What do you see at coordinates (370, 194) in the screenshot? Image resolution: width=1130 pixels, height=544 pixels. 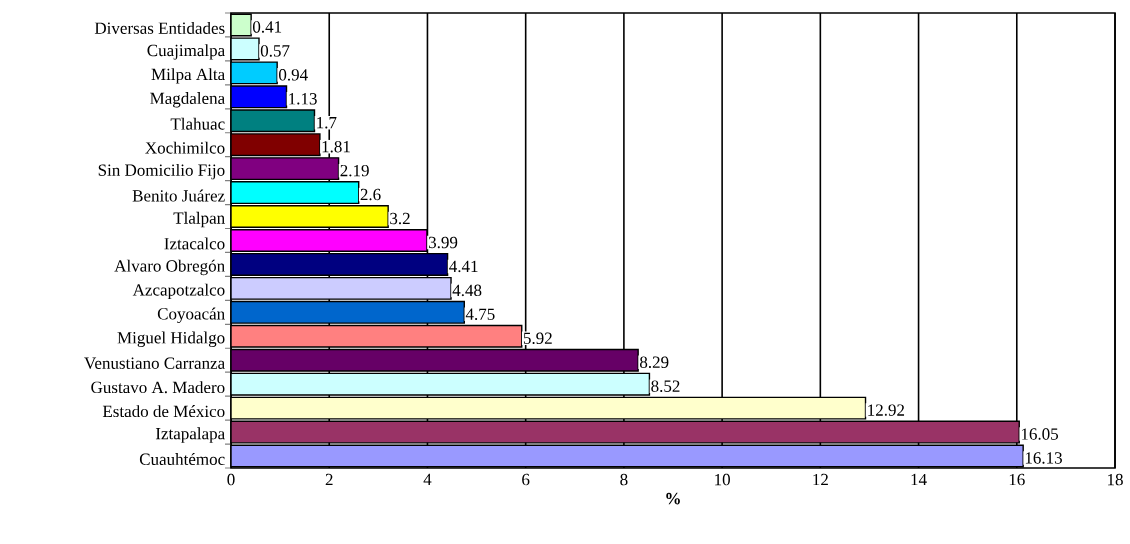 I see `data-label: 2.6` at bounding box center [370, 194].